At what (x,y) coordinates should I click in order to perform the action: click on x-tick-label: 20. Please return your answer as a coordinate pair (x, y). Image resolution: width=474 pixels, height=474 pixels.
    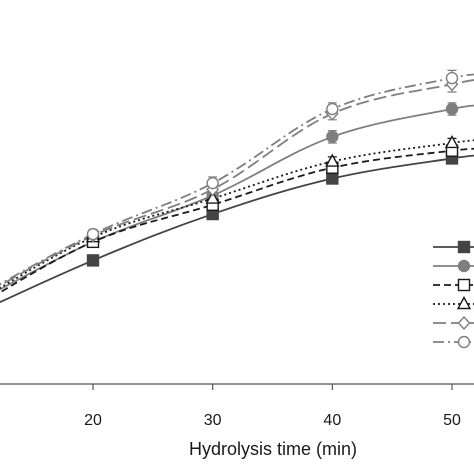
    Looking at the image, I should click on (93, 420).